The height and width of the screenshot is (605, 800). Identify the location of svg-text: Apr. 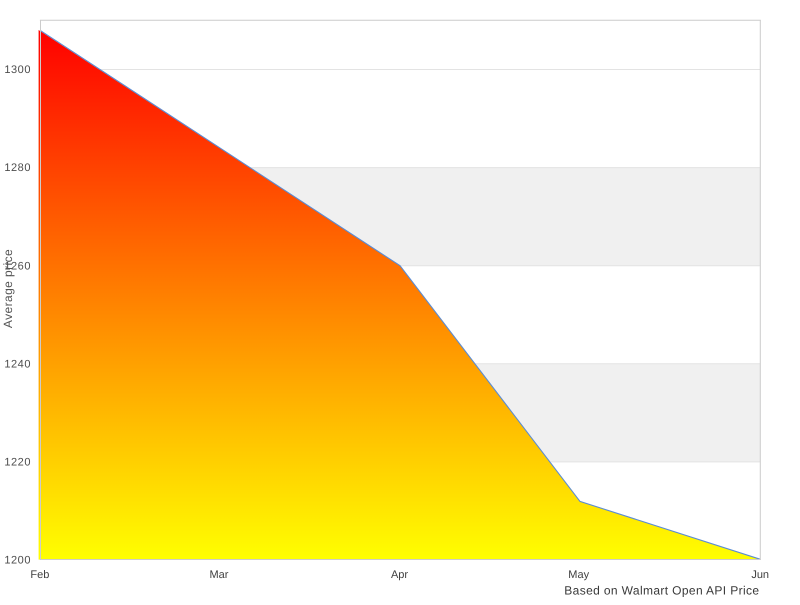
(399, 575).